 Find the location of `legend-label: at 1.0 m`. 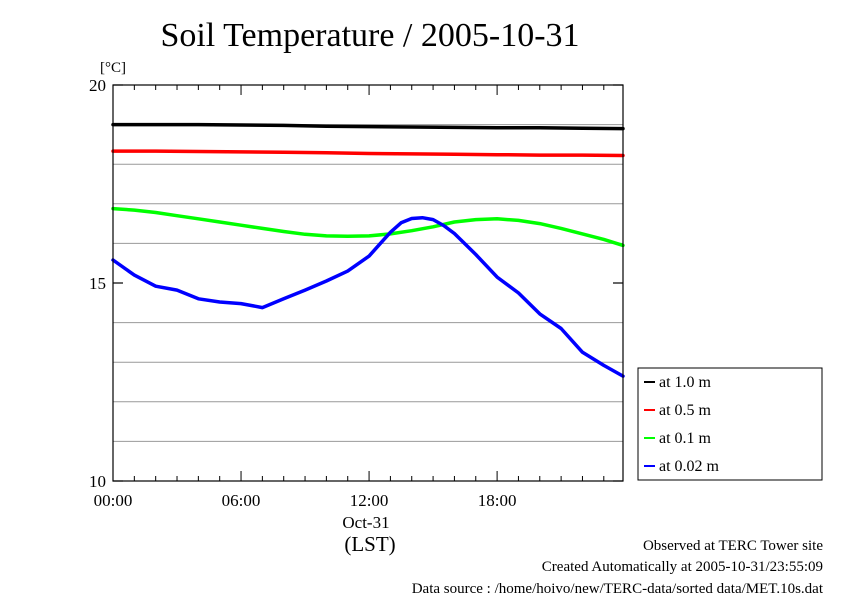

legend-label: at 1.0 m is located at coordinates (685, 382).